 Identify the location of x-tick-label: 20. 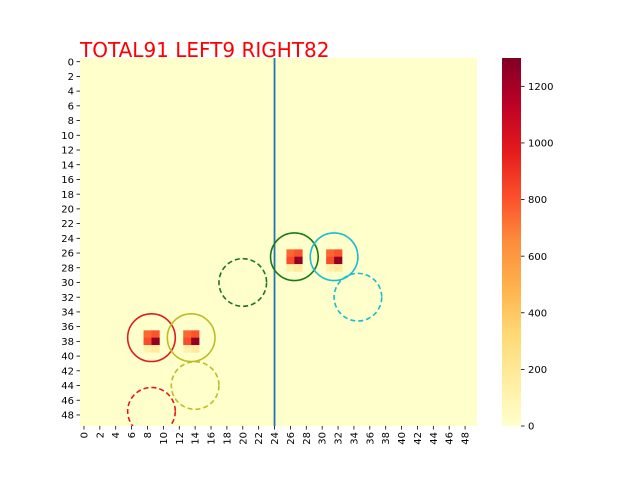
(243, 438).